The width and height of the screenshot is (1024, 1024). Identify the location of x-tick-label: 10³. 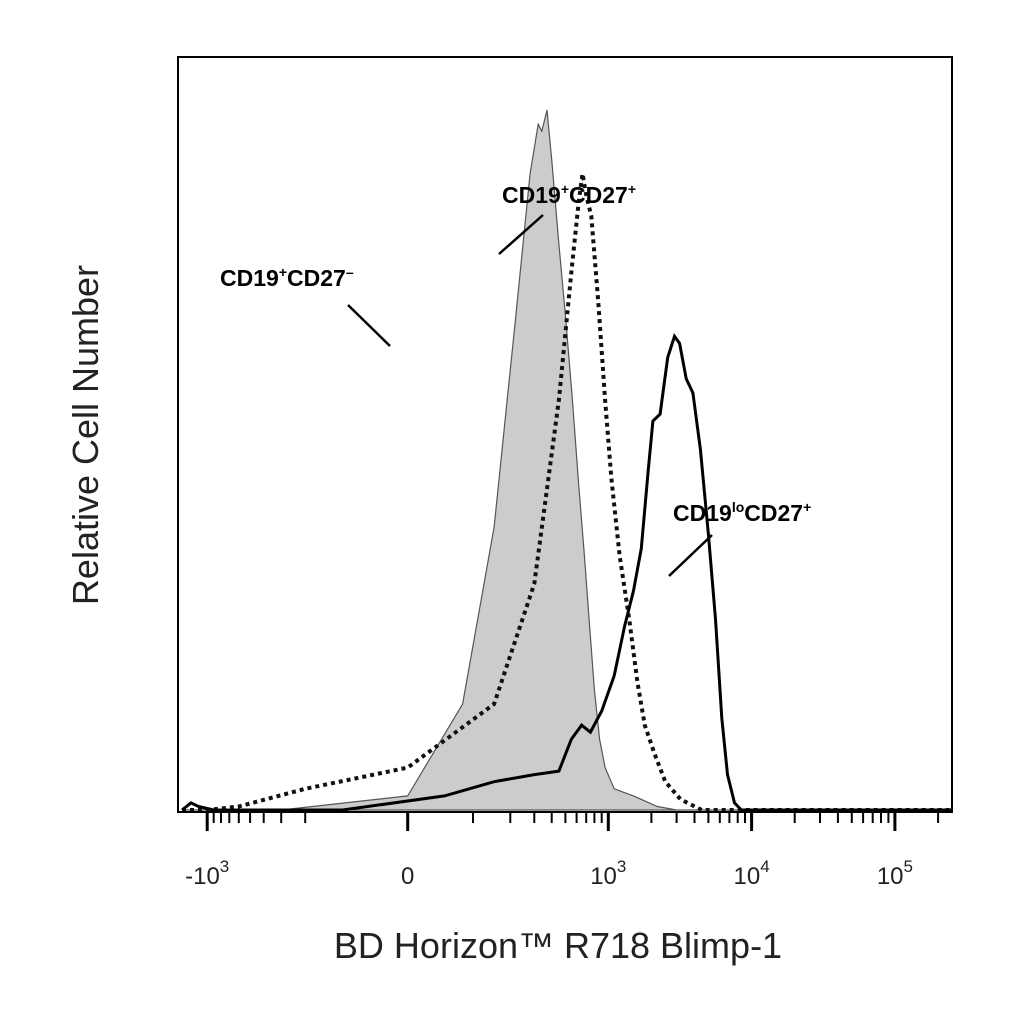
(608, 873).